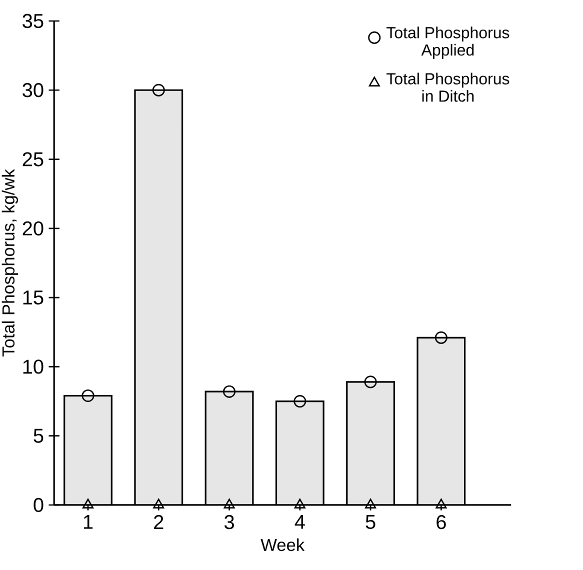  I want to click on x-axis-title: Week, so click(282, 545).